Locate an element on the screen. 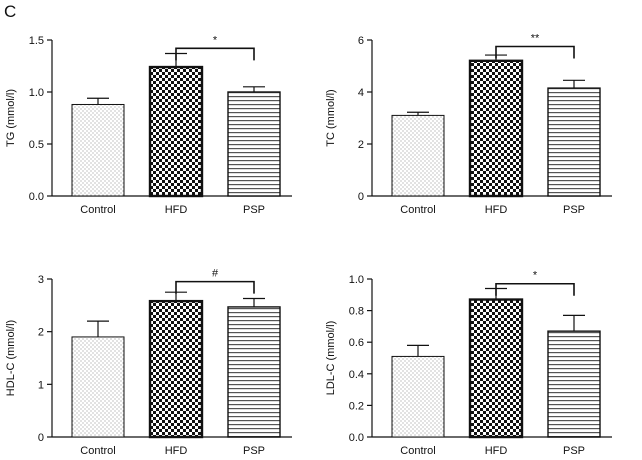  panel-letter: C is located at coordinates (10, 11).